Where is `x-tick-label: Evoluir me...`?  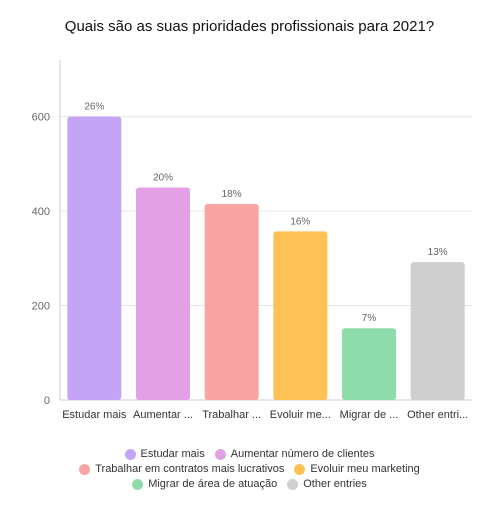
x-tick-label: Evoluir me... is located at coordinates (300, 415).